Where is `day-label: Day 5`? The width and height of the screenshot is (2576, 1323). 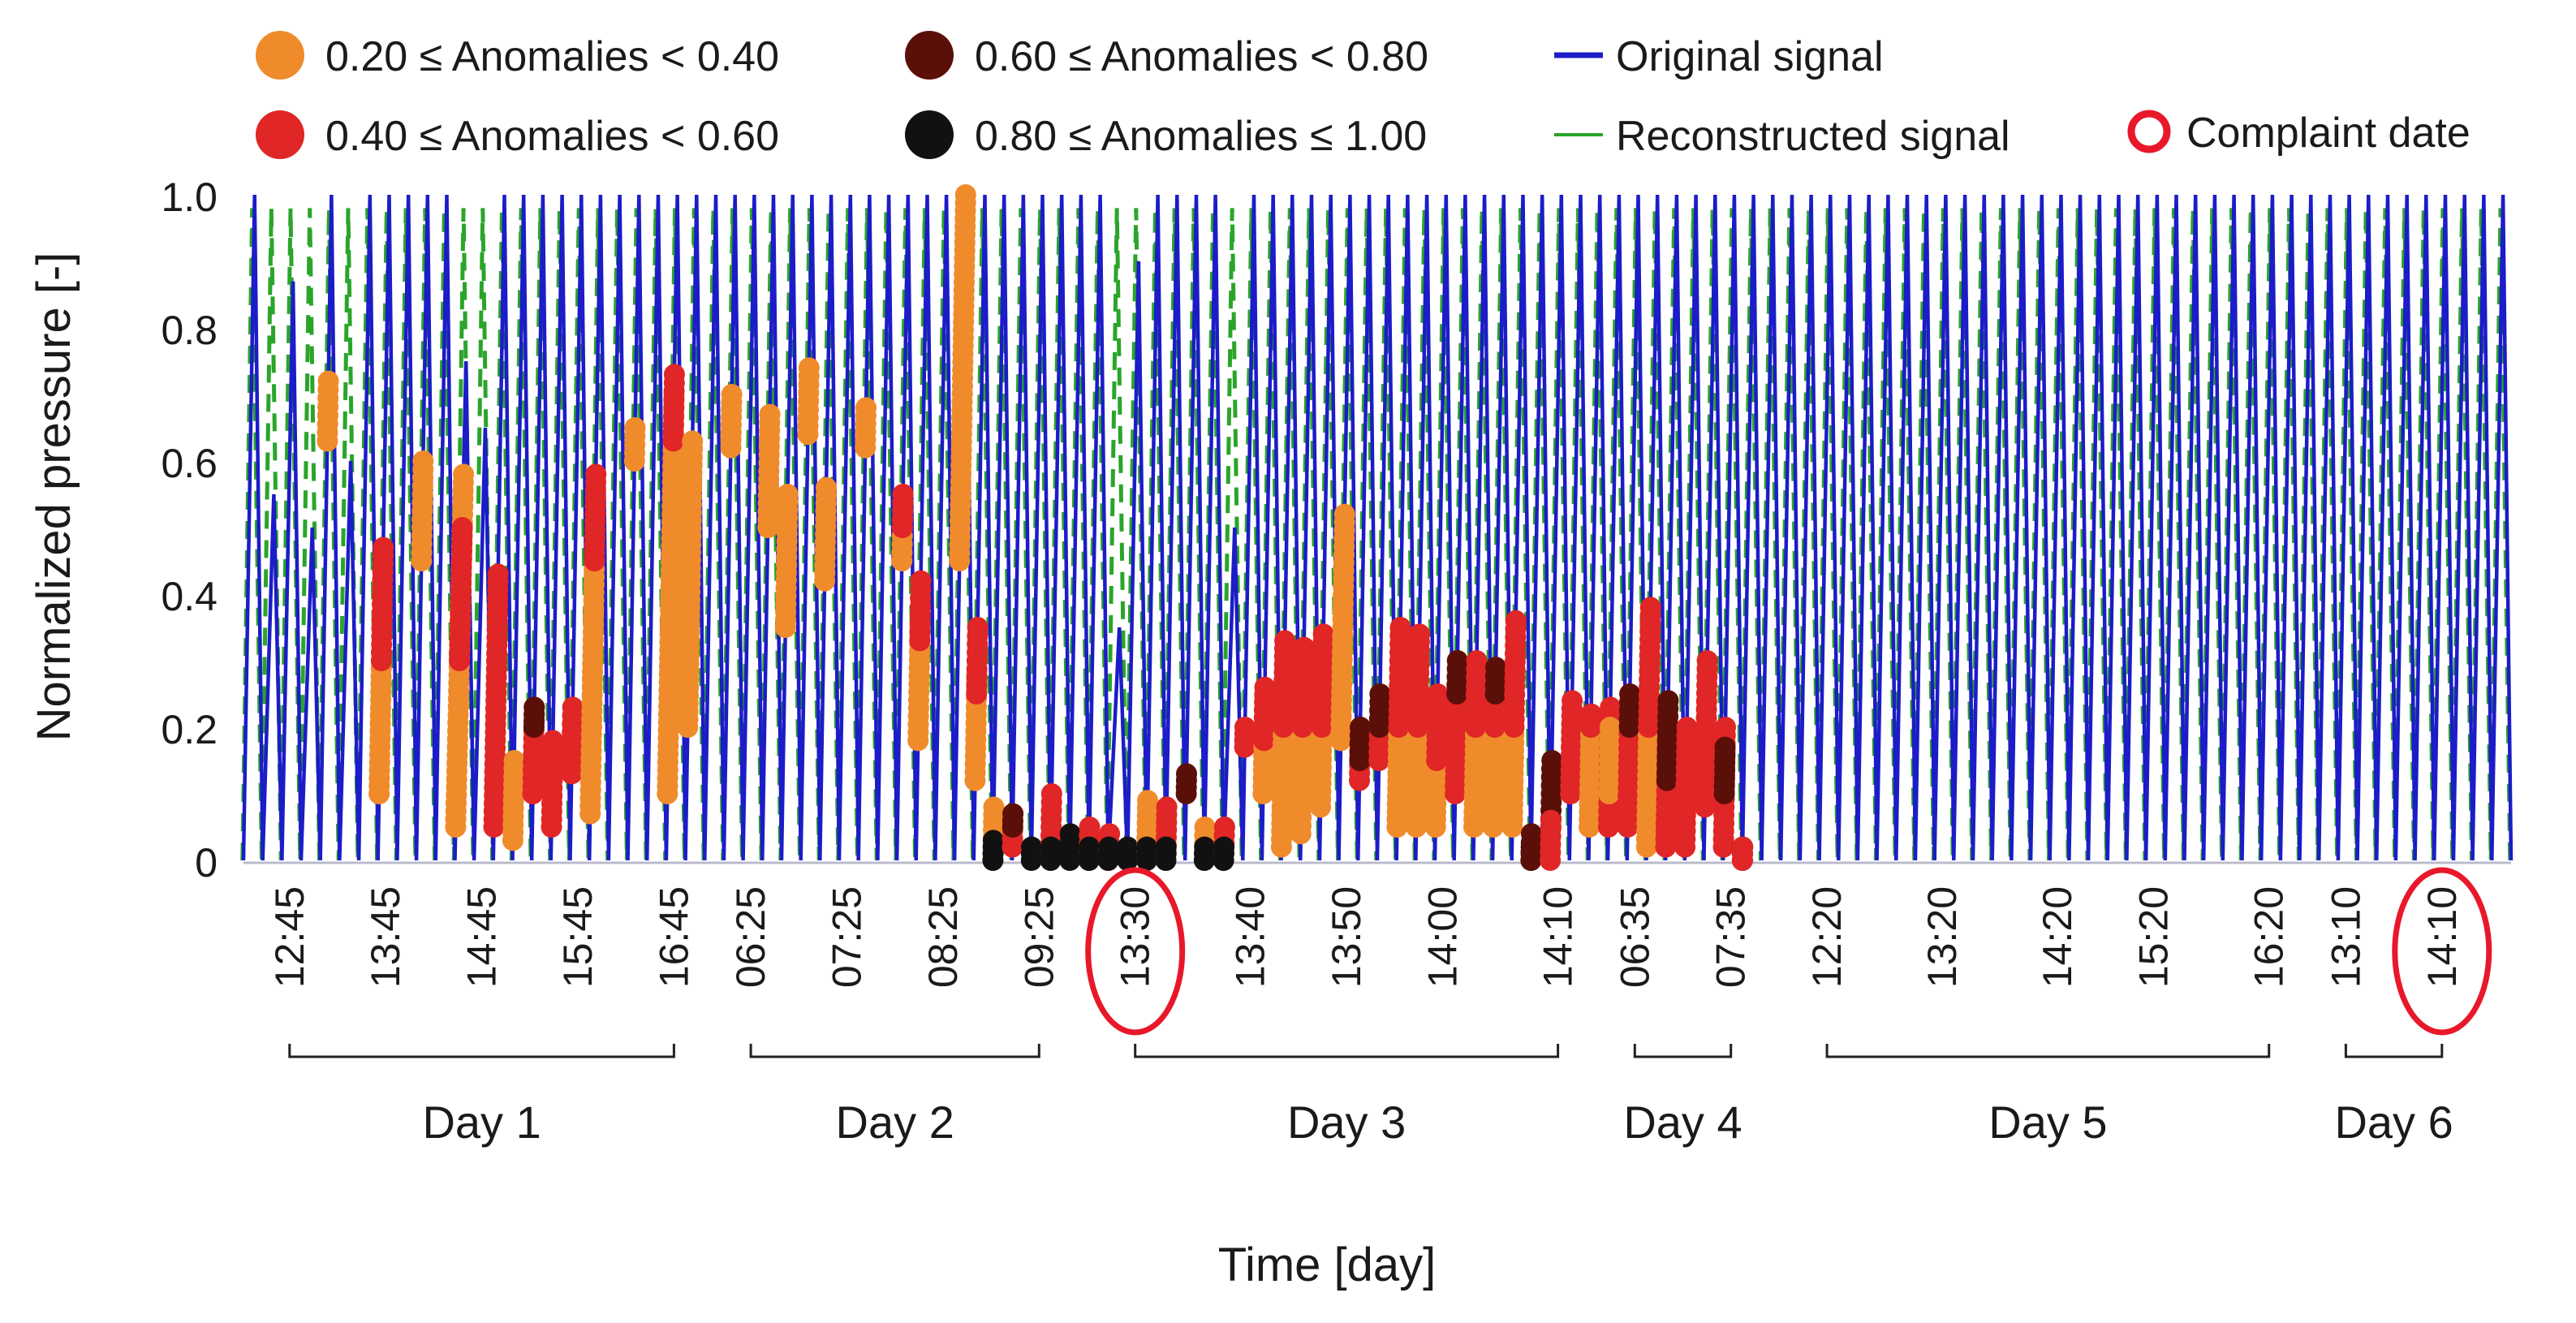
day-label: Day 5 is located at coordinates (2048, 1122).